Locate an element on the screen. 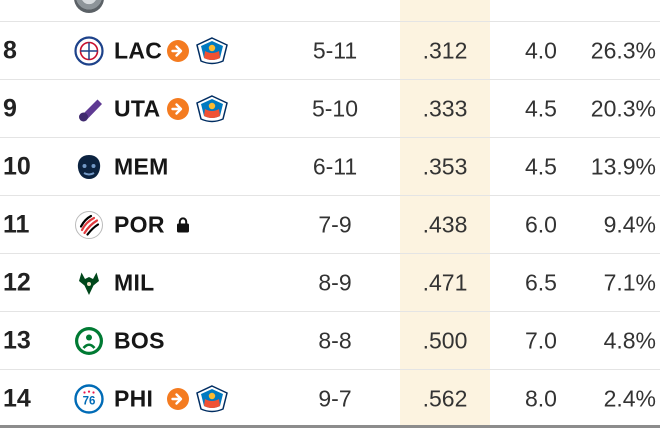 This screenshot has height=428, width=660. games-back: 6.0 is located at coordinates (541, 224).